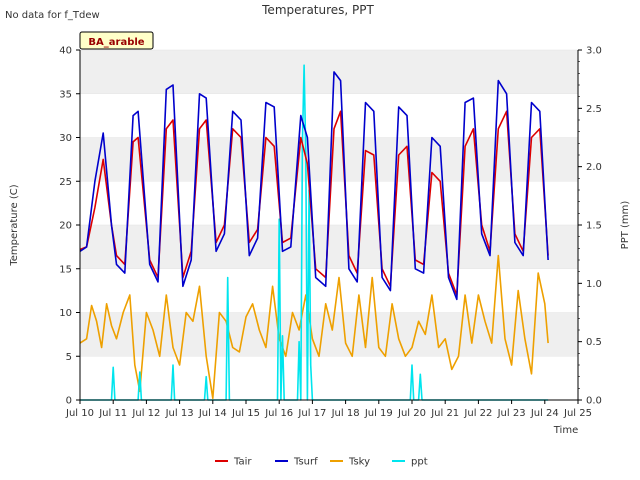  What do you see at coordinates (69, 401) in the screenshot?
I see `y-tick-label-left: 0` at bounding box center [69, 401].